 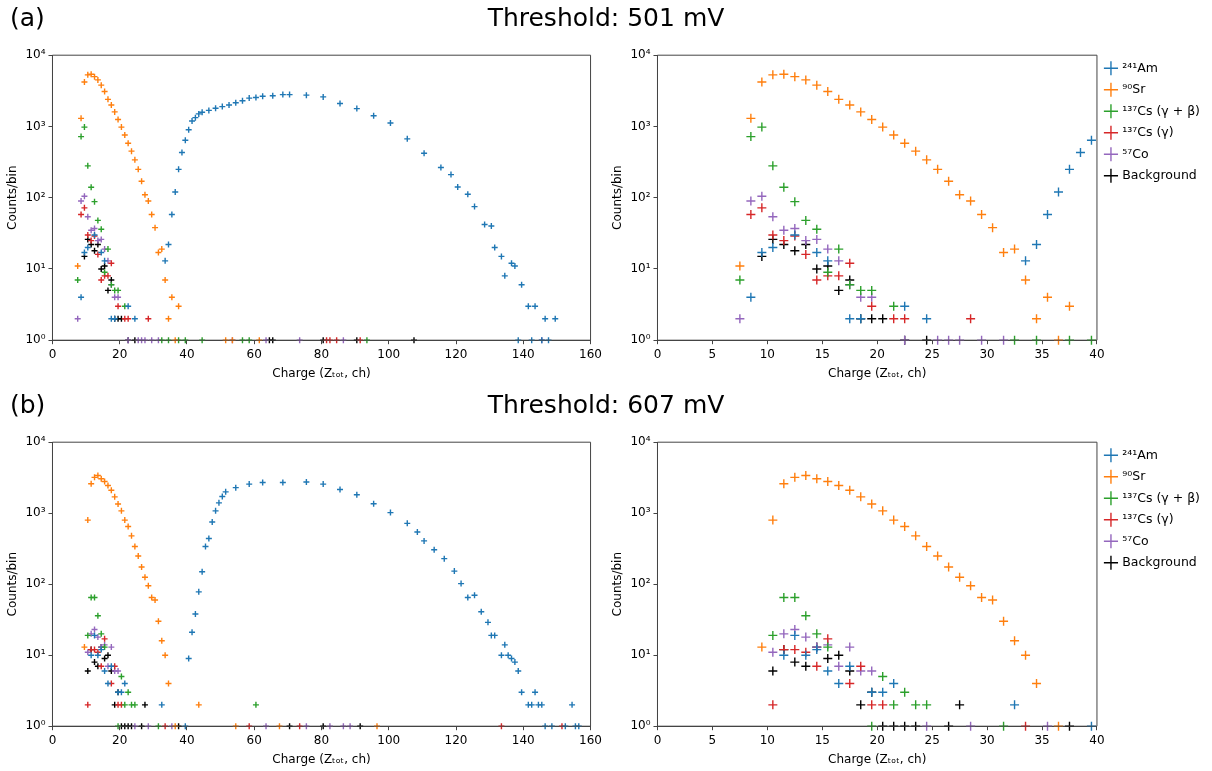 What do you see at coordinates (321, 739) in the screenshot?
I see `x-tick-label: 80` at bounding box center [321, 739].